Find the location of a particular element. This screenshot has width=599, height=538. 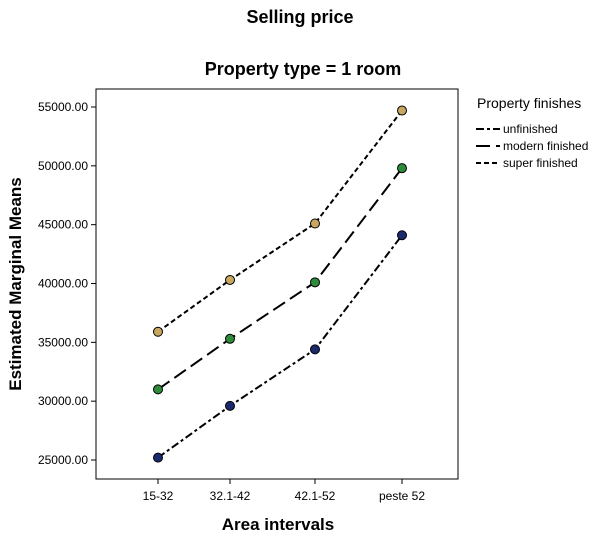

y-tick-label: 25000.00 is located at coordinates (63, 460).